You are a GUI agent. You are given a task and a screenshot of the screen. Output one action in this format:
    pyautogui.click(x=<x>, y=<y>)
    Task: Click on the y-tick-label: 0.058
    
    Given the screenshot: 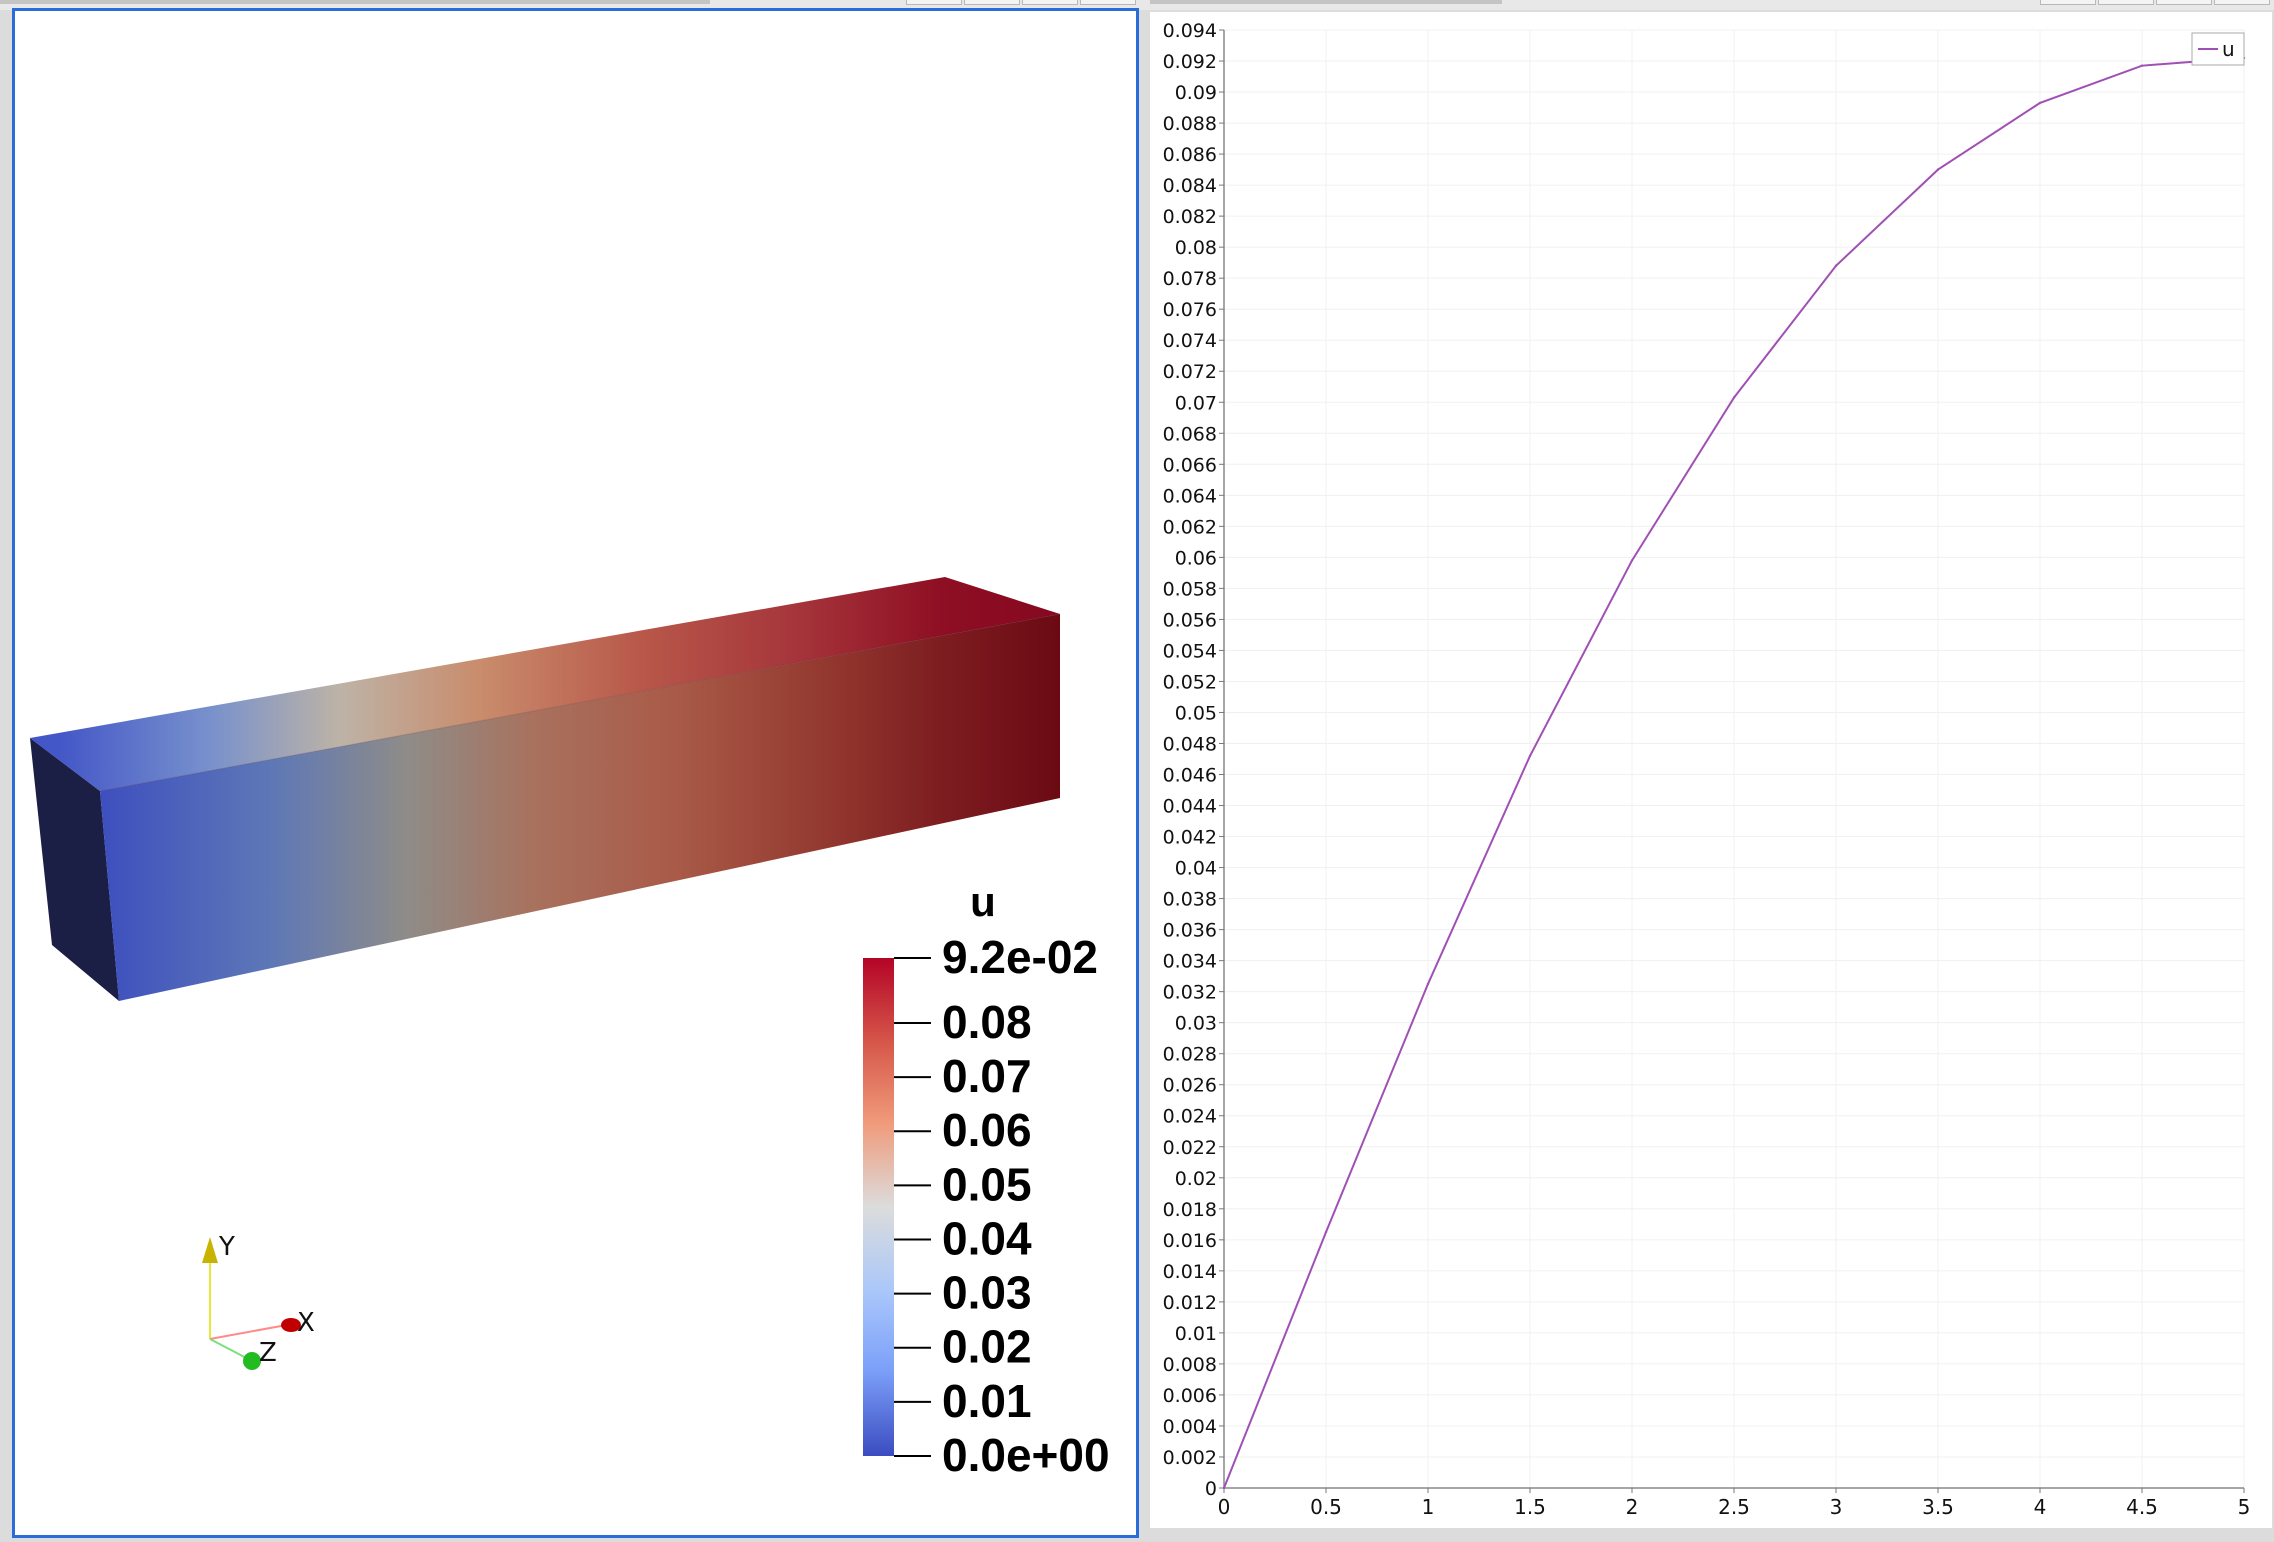 What is the action you would take?
    pyautogui.click(x=1190, y=589)
    